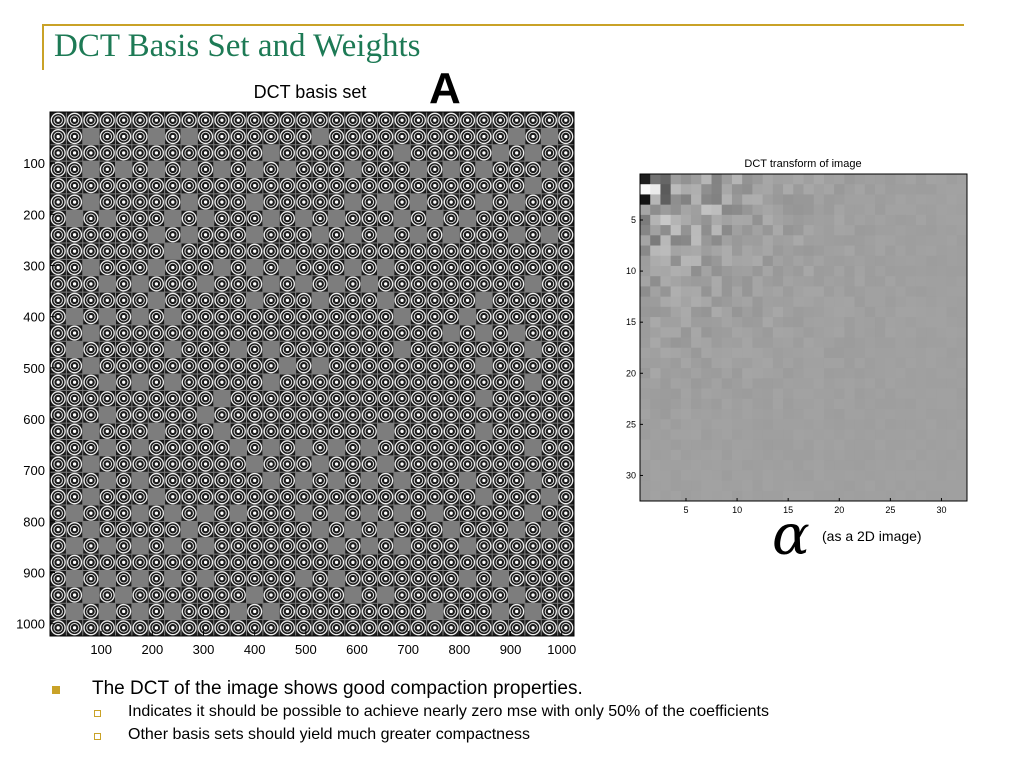 This screenshot has width=1024, height=768. Describe the element at coordinates (941, 510) in the screenshot. I see `transform-x-tick-label: 30` at that location.